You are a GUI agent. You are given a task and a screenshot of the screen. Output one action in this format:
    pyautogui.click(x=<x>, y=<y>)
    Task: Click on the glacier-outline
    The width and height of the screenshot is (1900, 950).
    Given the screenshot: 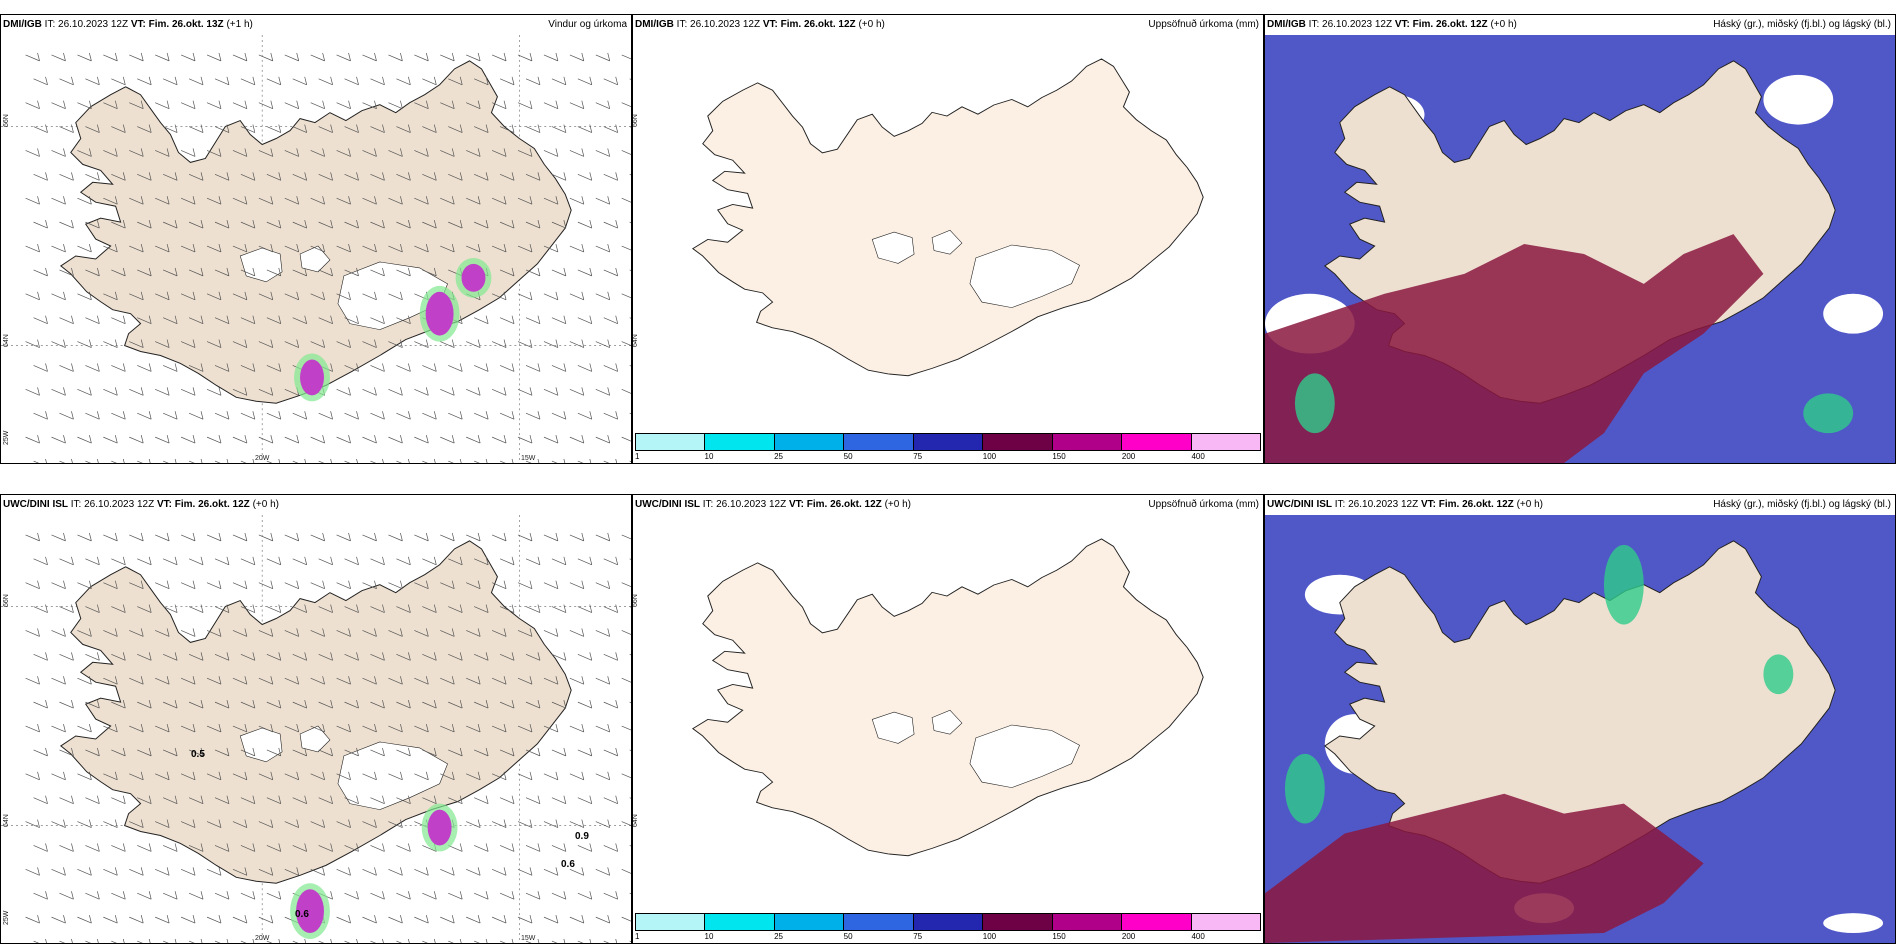 What is the action you would take?
    pyautogui.click(x=261, y=265)
    